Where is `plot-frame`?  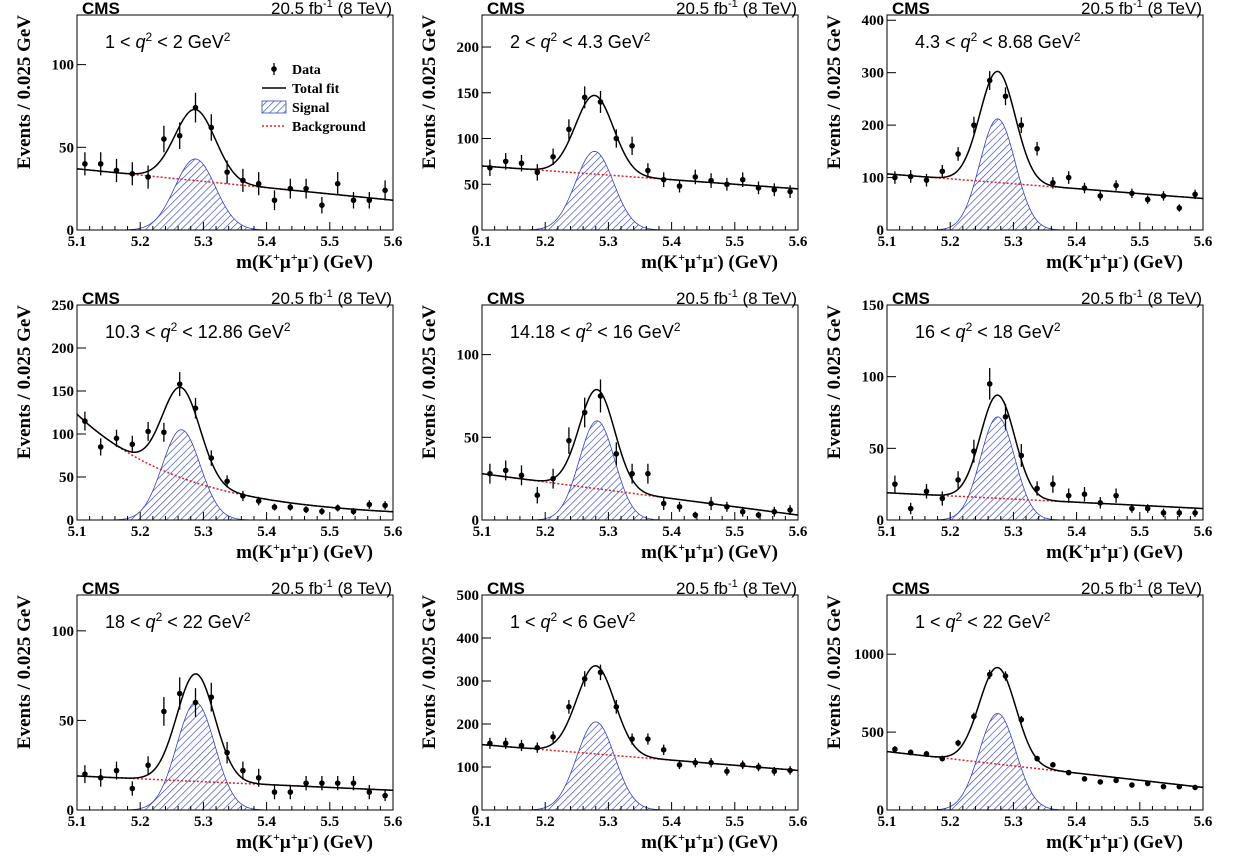 plot-frame is located at coordinates (1045, 122).